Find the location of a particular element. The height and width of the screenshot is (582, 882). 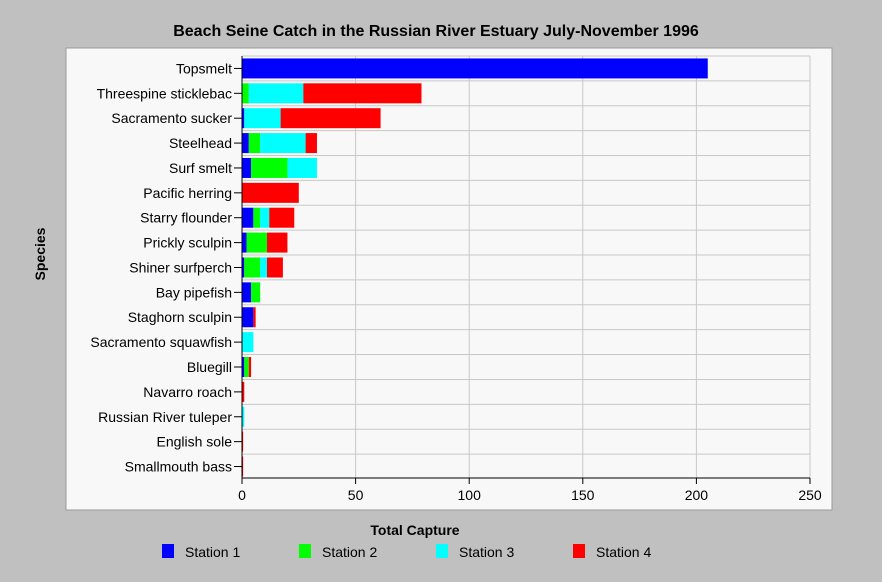

legend-label: Station 2 is located at coordinates (349, 552).